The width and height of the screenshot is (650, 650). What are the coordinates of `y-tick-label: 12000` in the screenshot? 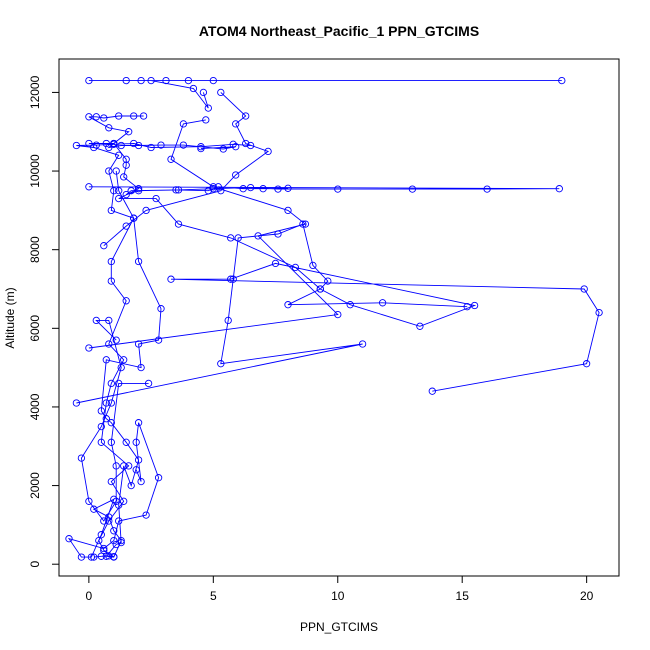 It's located at (35, 92).